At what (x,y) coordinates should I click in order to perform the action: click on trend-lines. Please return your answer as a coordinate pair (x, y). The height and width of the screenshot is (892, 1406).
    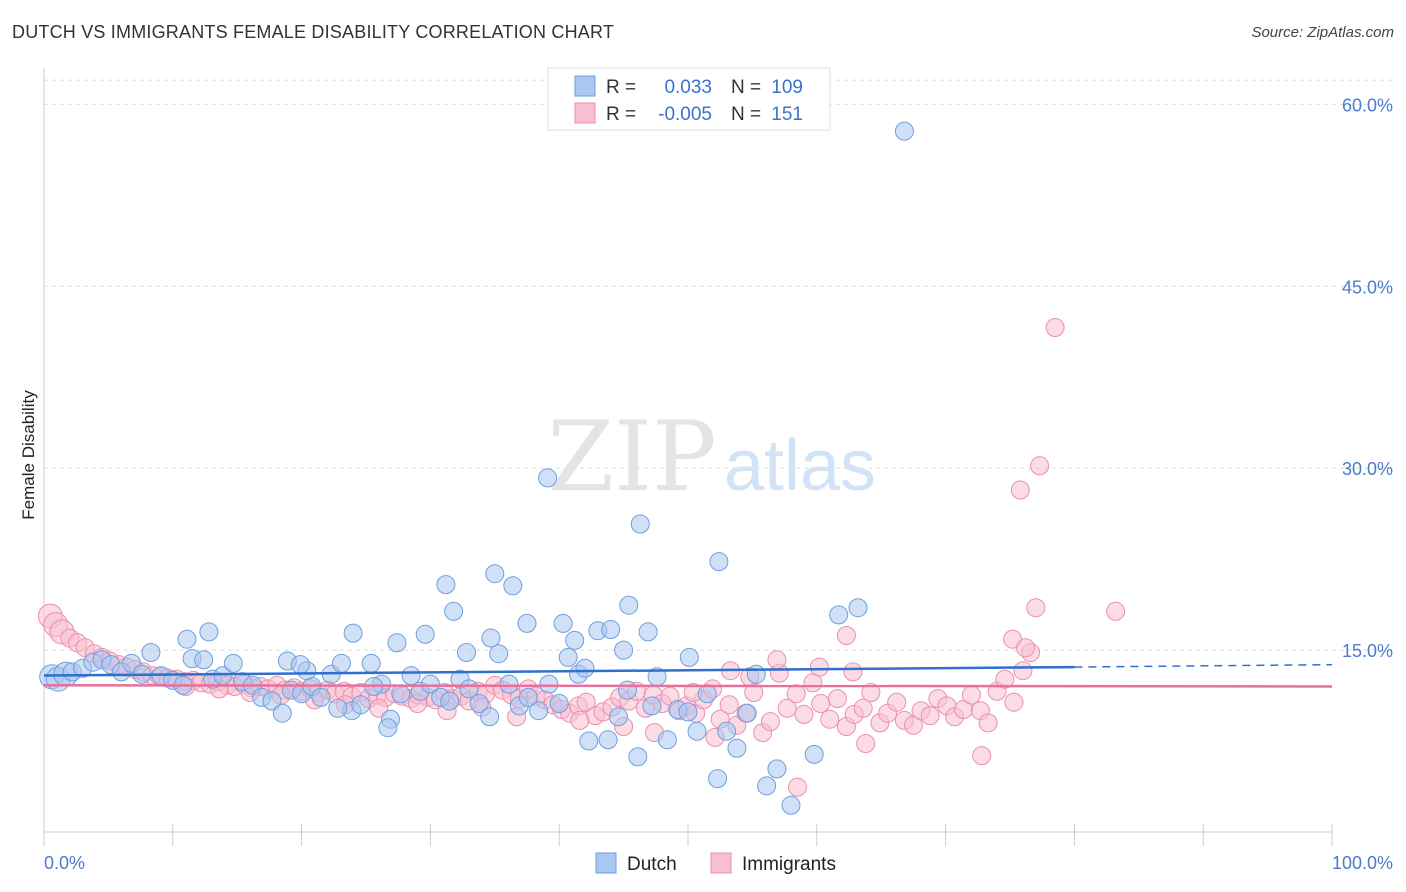
    Looking at the image, I should click on (688, 675).